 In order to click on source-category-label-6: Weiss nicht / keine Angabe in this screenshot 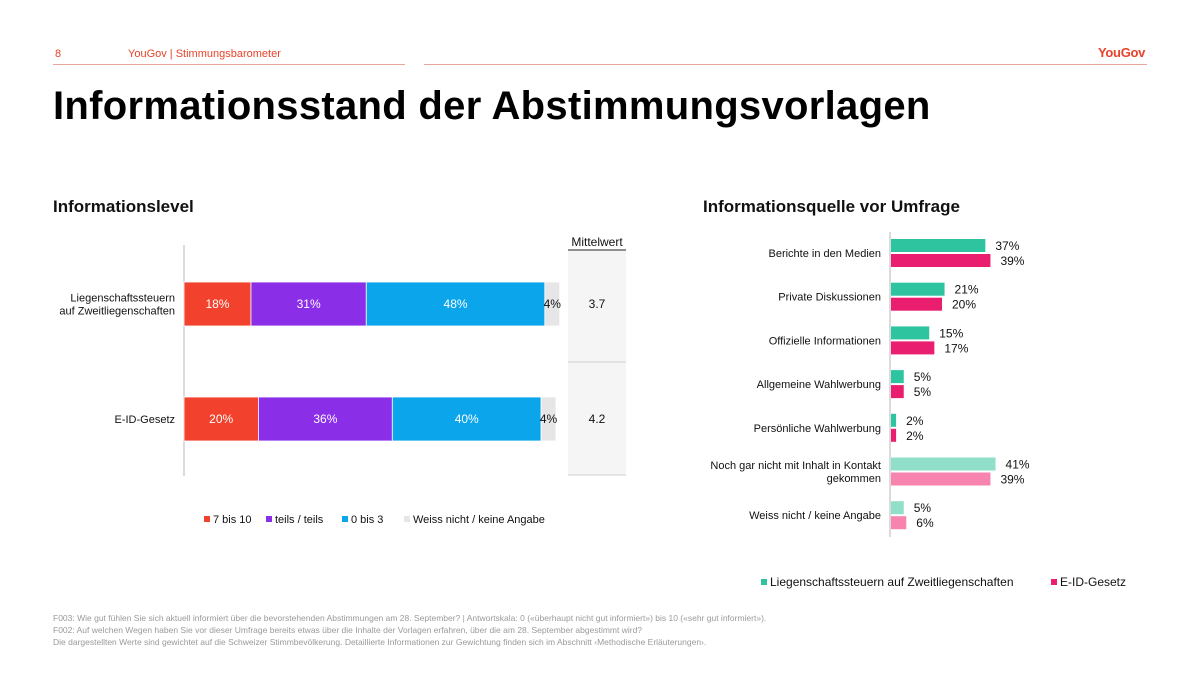, I will do `click(815, 516)`.